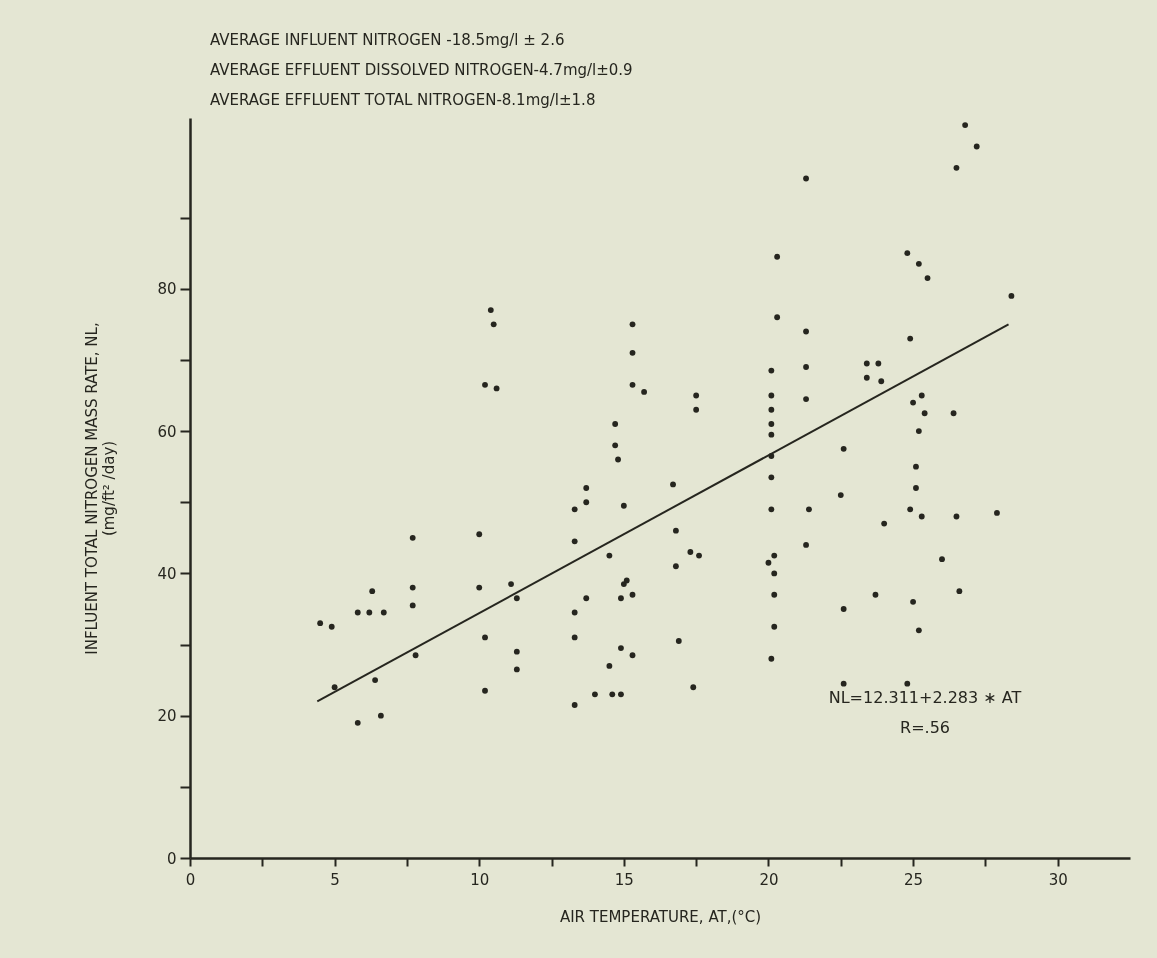 The image size is (1157, 958). Describe the element at coordinates (914, 879) in the screenshot. I see `x-tick-label: 25` at that location.